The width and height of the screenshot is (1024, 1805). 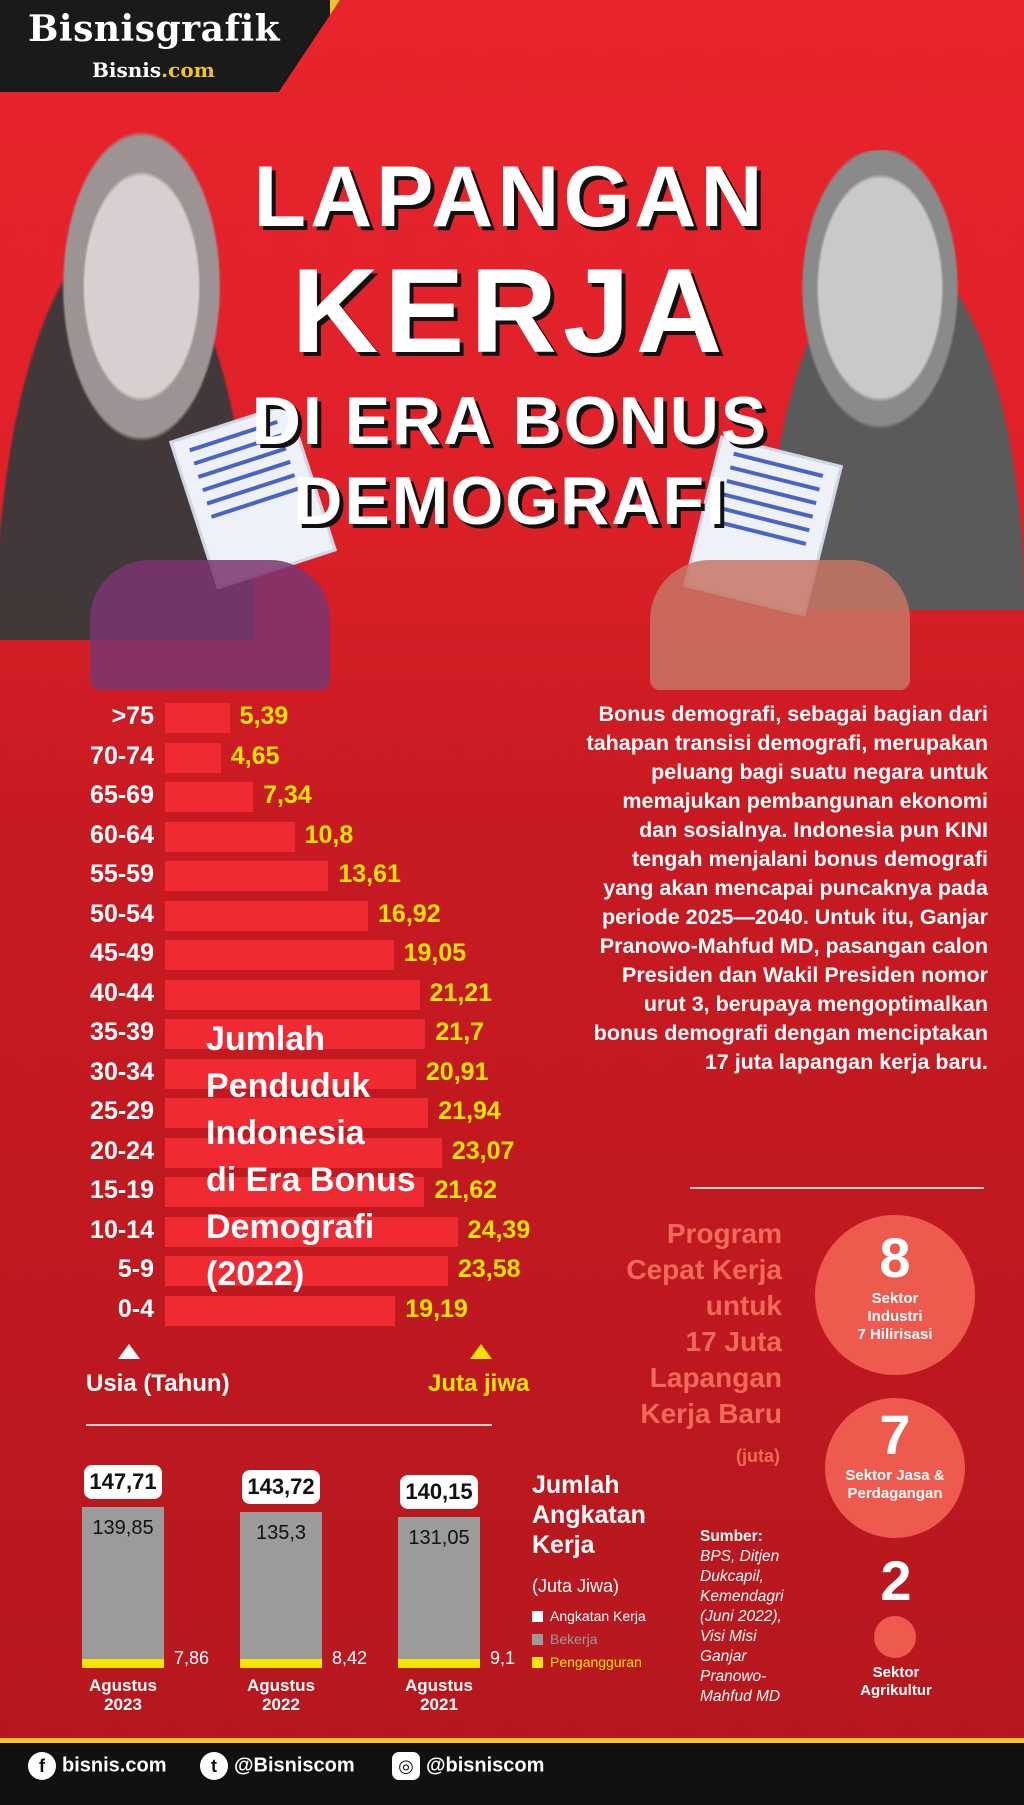 What do you see at coordinates (42, 1766) in the screenshot?
I see `facebook-icon: f` at bounding box center [42, 1766].